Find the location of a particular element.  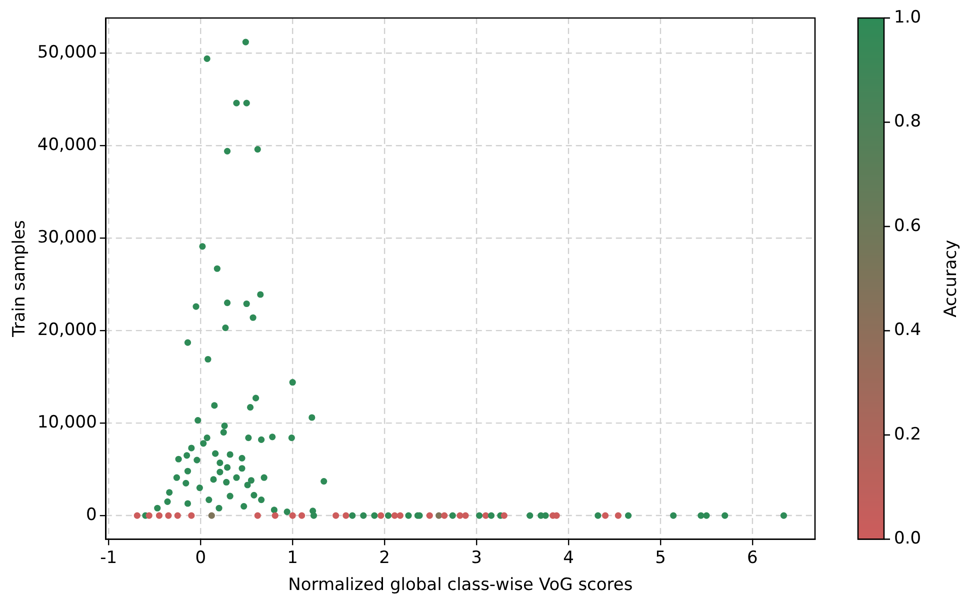

y-tick-label: 10,000 is located at coordinates (67, 422).